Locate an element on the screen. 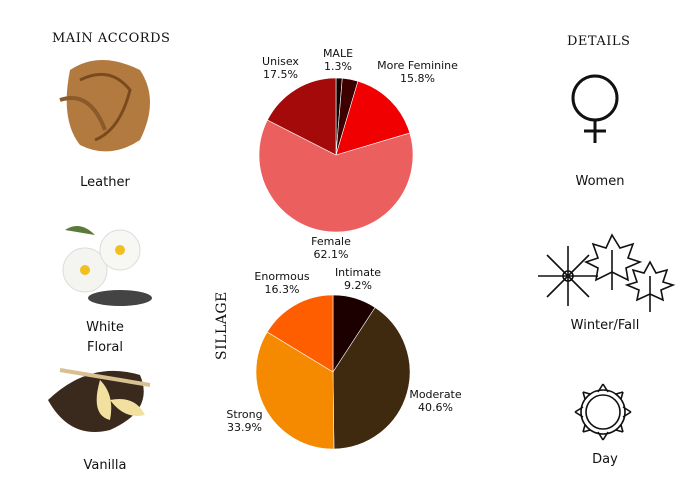 The image size is (700, 500). slice-percent: 33.9% is located at coordinates (244, 427).